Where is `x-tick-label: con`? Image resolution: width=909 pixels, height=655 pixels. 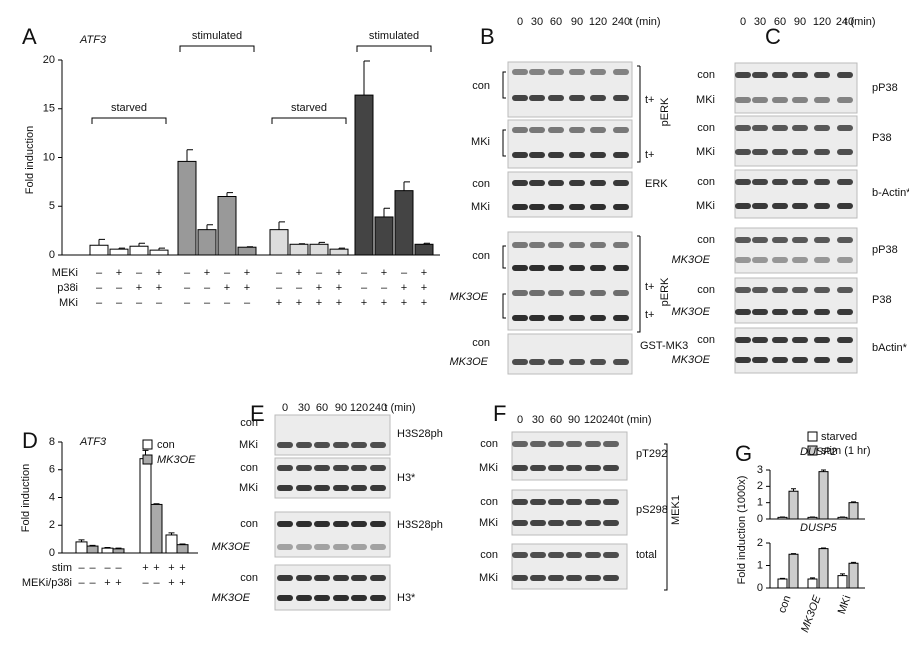
x-tick-label: con is located at coordinates (784, 604).